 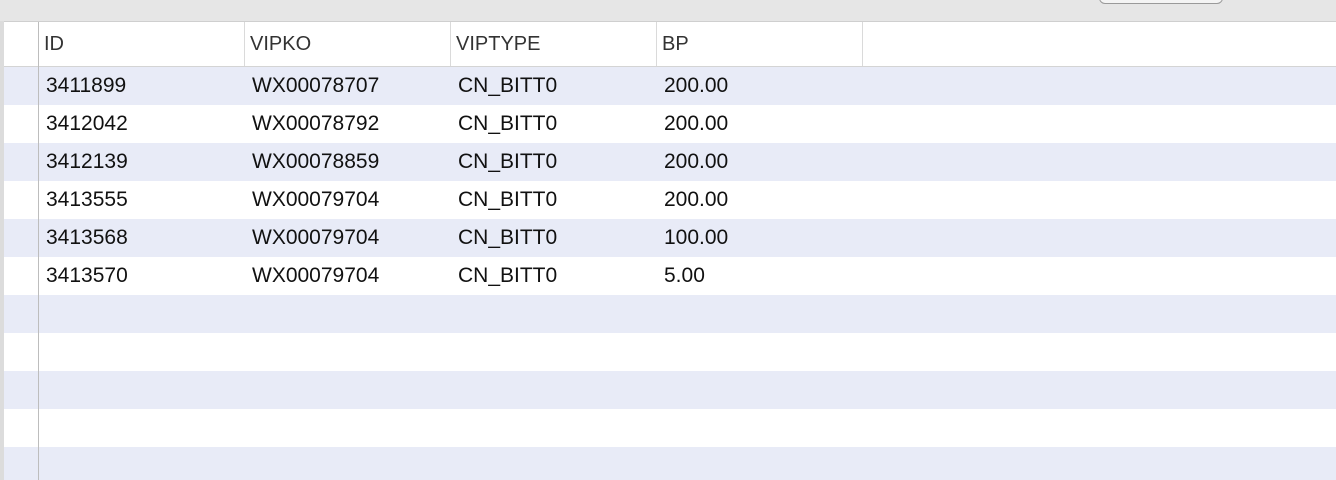 What do you see at coordinates (348, 44) in the screenshot?
I see `column-header-vipko: VIPKO` at bounding box center [348, 44].